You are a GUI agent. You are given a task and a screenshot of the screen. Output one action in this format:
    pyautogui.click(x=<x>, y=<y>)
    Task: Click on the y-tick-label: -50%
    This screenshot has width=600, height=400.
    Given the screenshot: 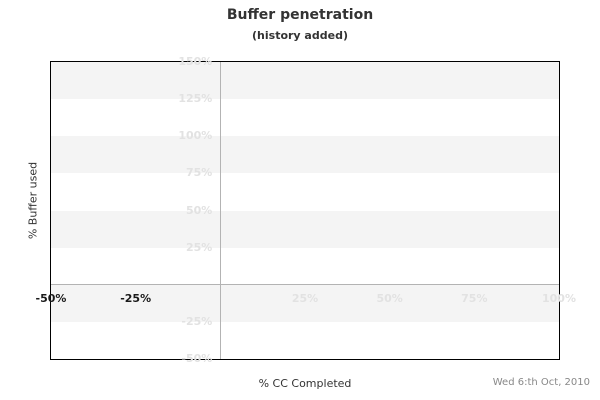 What is the action you would take?
    pyautogui.click(x=197, y=358)
    